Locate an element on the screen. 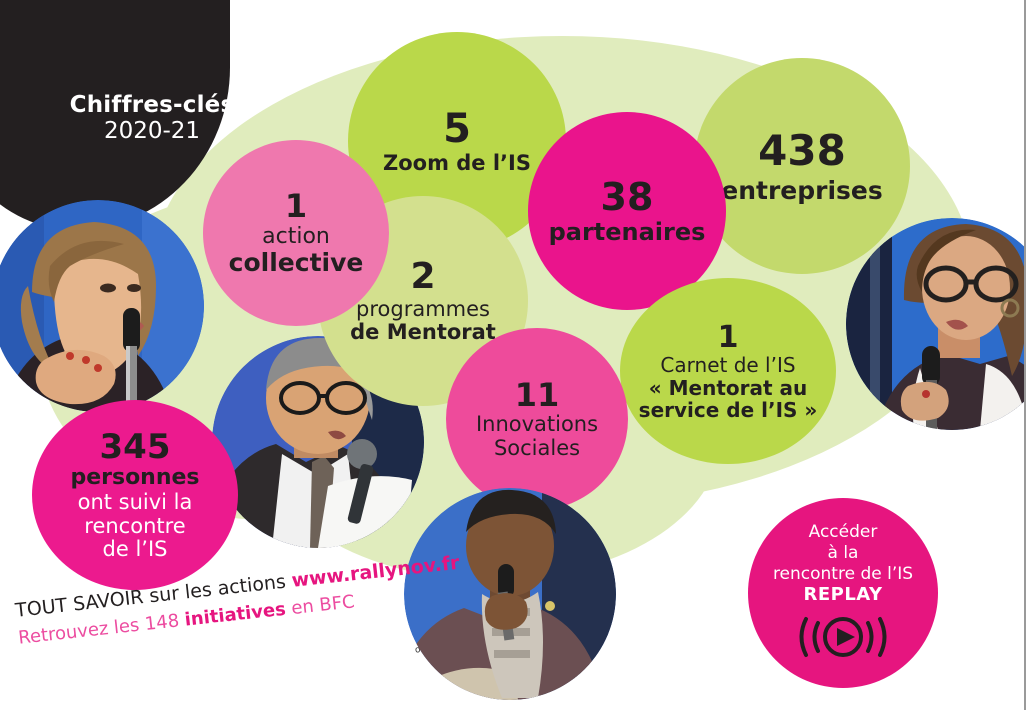  stat-bubble-entreprises: 438 entreprises is located at coordinates (802, 166).